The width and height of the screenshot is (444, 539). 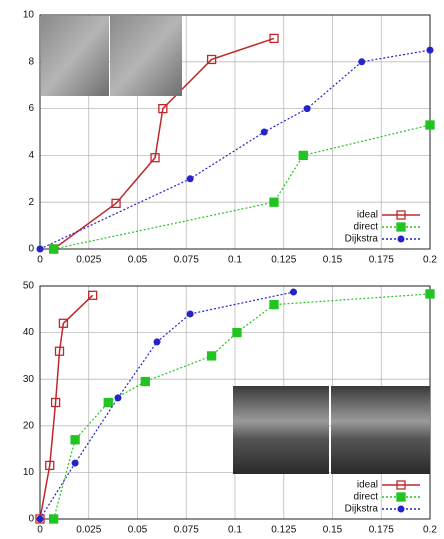 What do you see at coordinates (31, 155) in the screenshot?
I see `y-tick-label: 4` at bounding box center [31, 155].